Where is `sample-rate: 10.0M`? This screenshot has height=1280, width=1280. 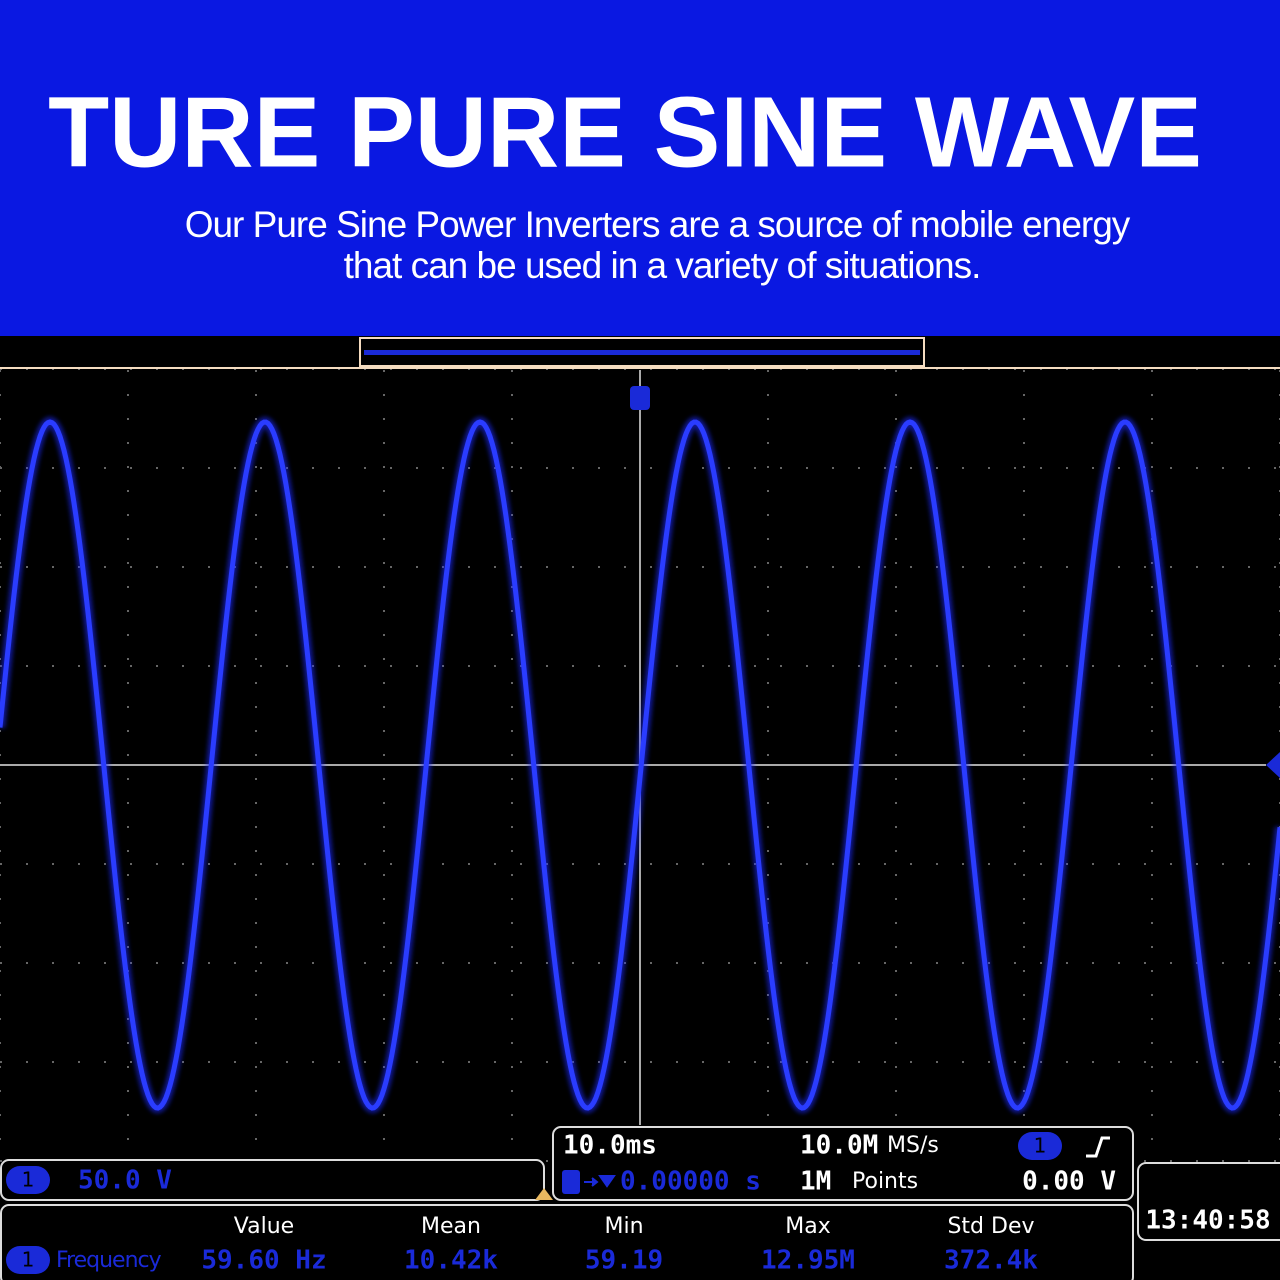
sample-rate: 10.0M is located at coordinates (839, 1146).